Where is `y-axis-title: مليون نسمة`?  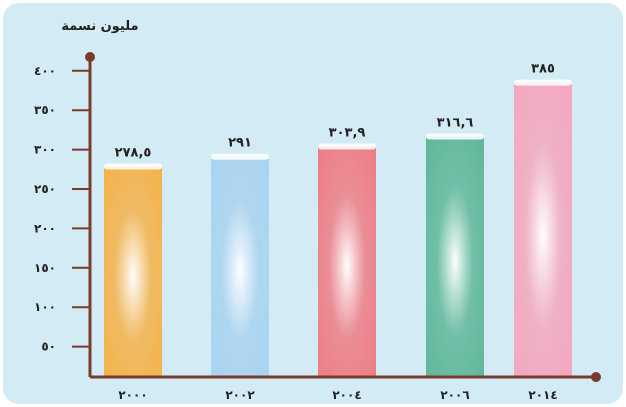
y-axis-title: مليون نسمة is located at coordinates (99, 26).